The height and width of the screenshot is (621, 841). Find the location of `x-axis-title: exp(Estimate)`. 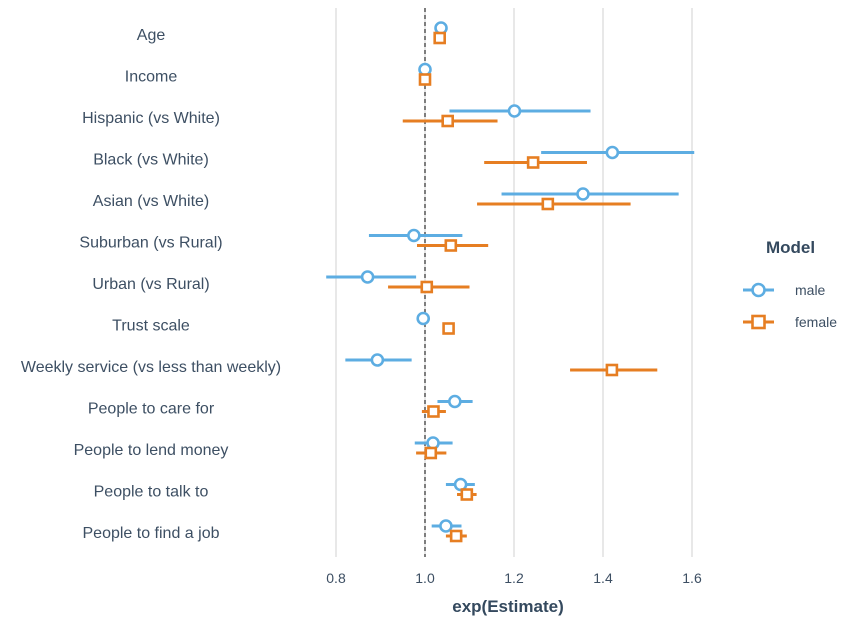

x-axis-title: exp(Estimate) is located at coordinates (507, 606).